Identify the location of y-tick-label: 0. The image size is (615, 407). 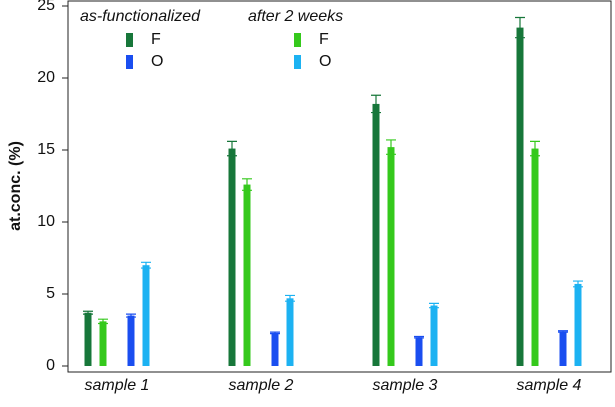
(50, 365).